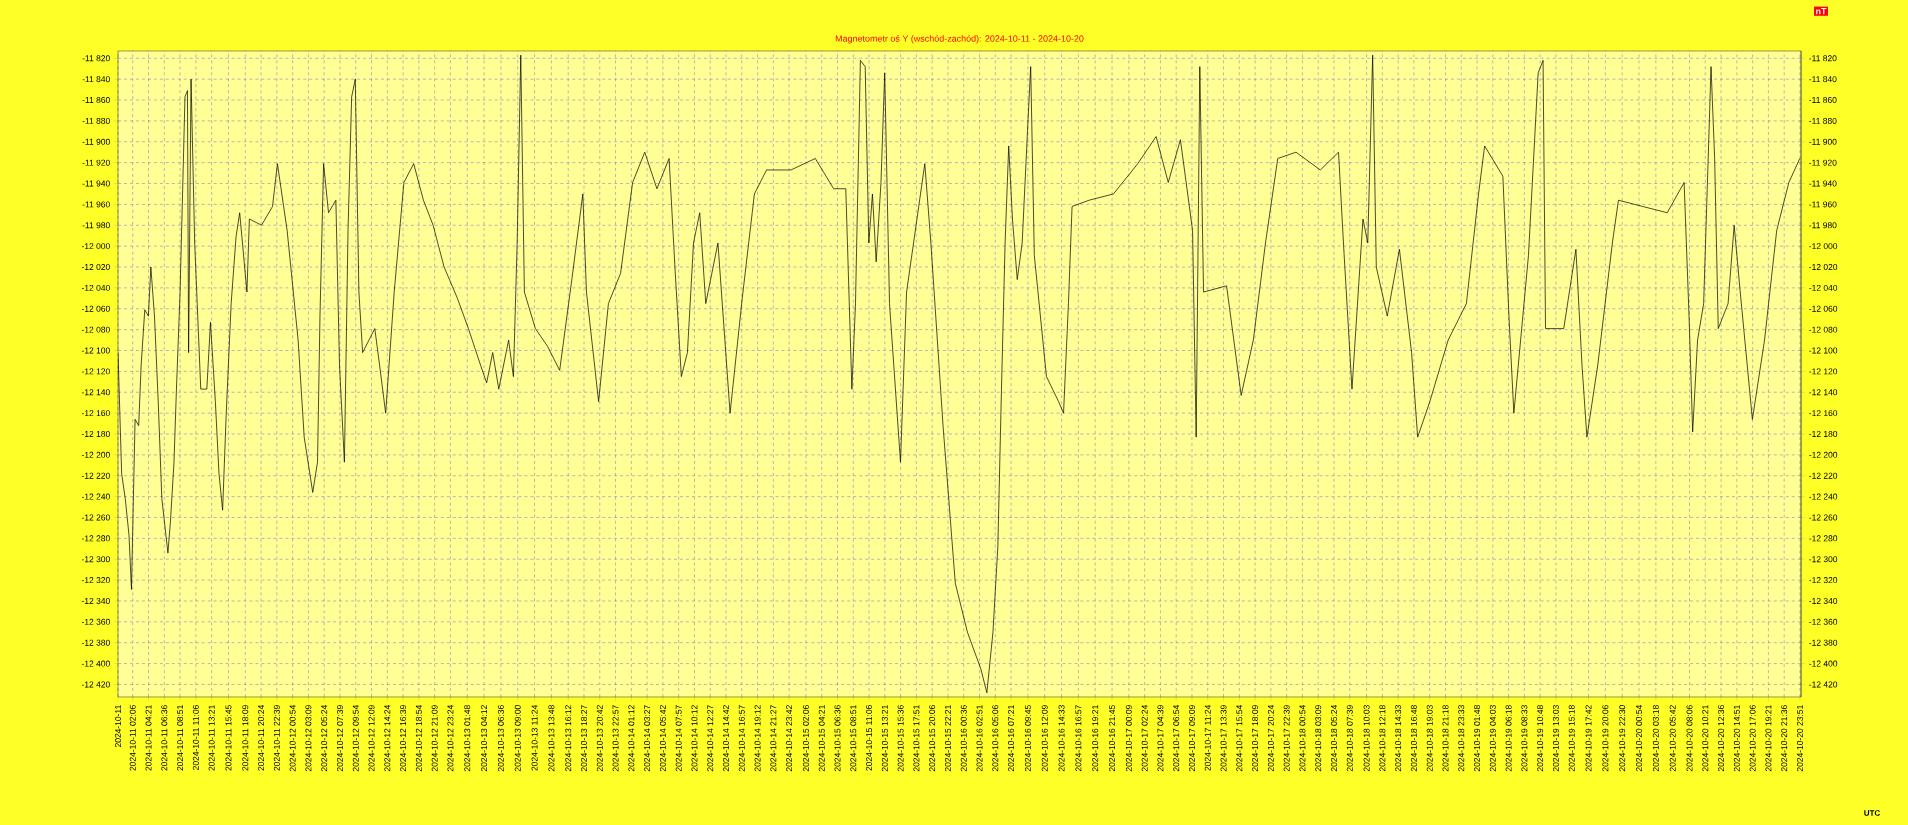 This screenshot has width=1908, height=825. I want to click on y2-tick-label: -12 220, so click(1823, 475).